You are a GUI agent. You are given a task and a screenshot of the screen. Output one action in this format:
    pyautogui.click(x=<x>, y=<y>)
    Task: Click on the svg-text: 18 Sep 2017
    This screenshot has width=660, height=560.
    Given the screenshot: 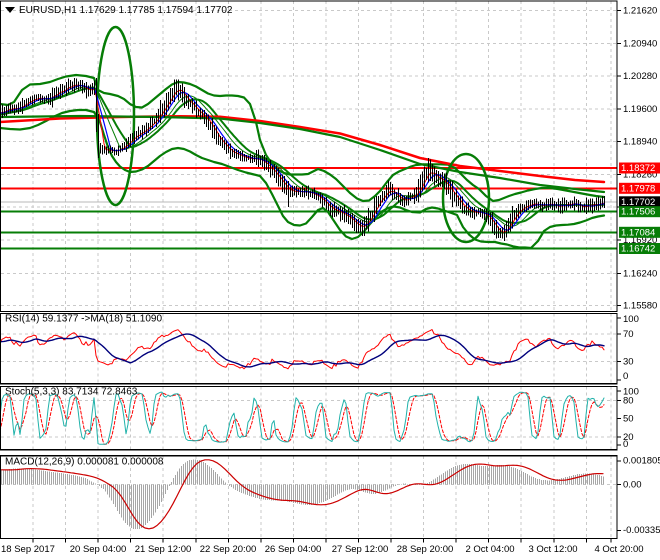 What is the action you would take?
    pyautogui.click(x=28, y=549)
    